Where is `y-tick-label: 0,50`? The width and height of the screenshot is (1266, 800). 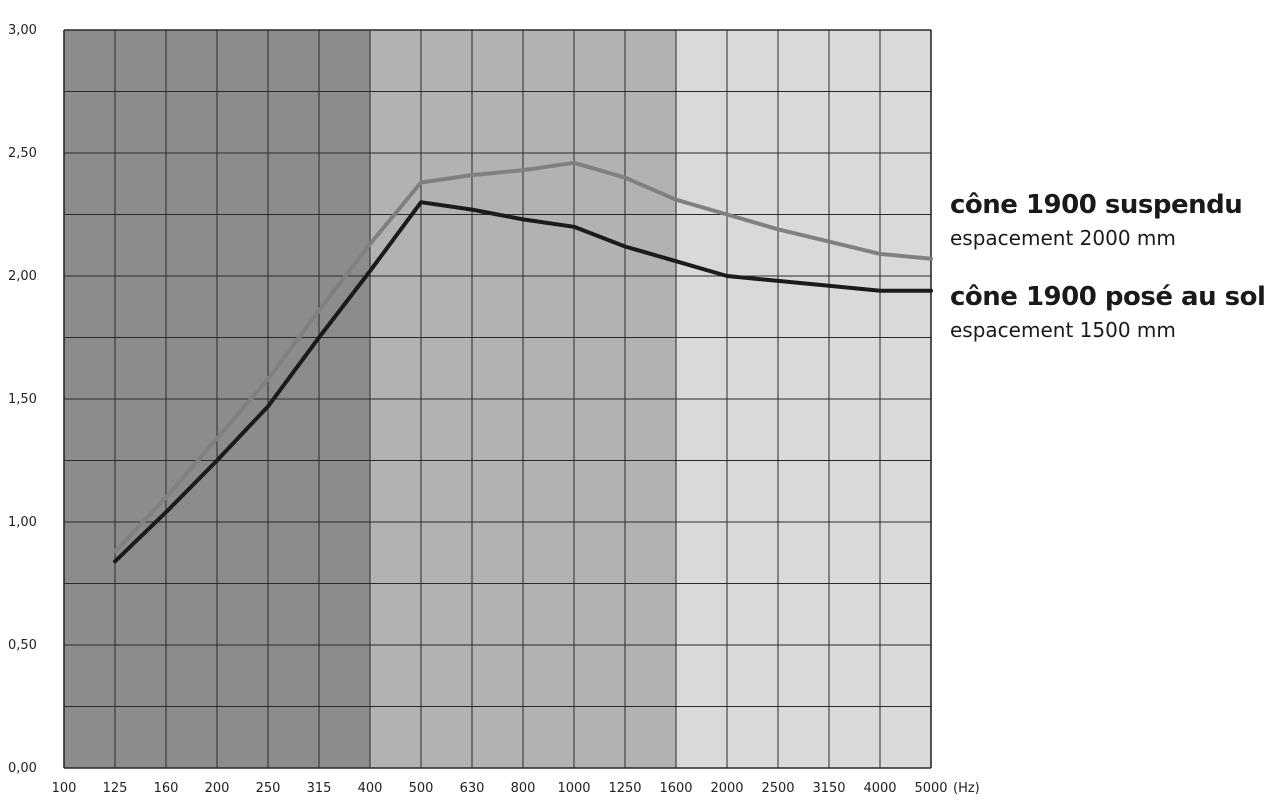
y-tick-label: 0,50 is located at coordinates (22, 645).